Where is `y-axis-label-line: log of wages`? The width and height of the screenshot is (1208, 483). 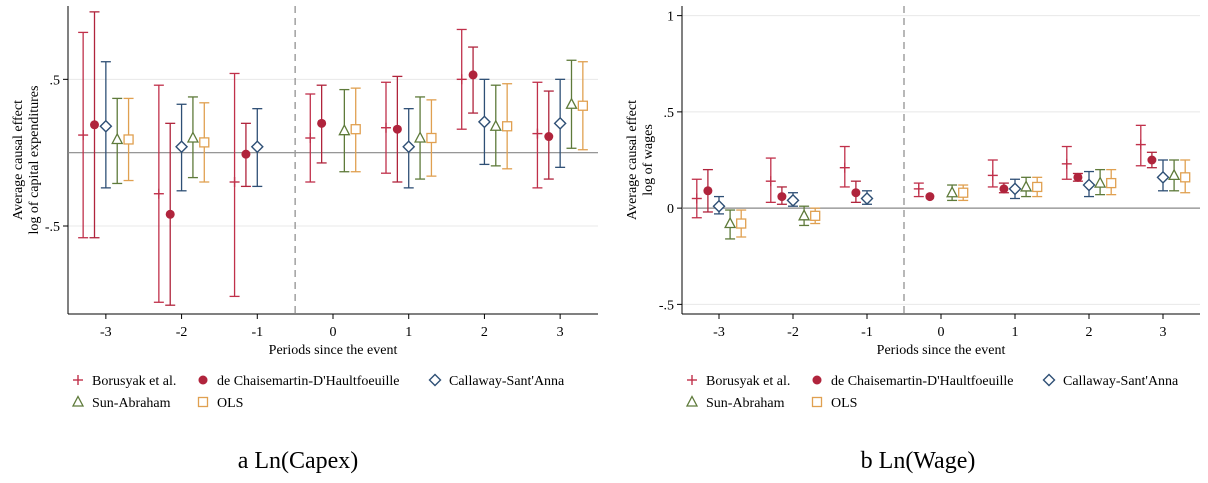
y-axis-label-line: log of wages is located at coordinates (648, 160).